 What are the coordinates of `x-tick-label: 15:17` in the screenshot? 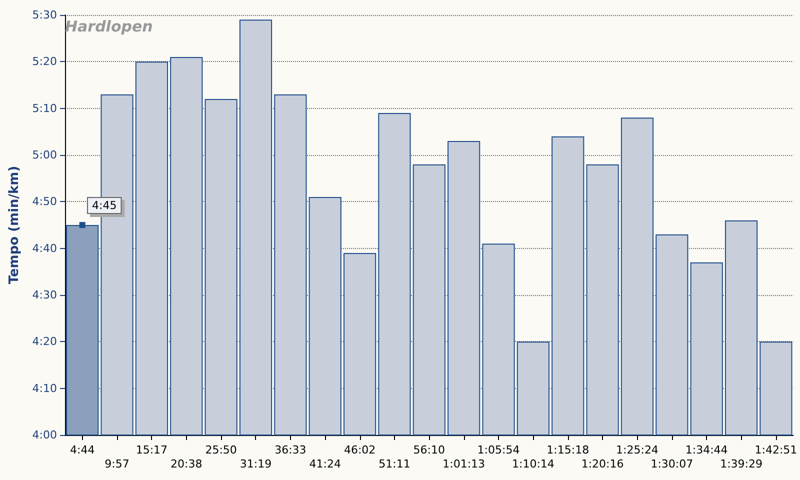 It's located at (152, 450).